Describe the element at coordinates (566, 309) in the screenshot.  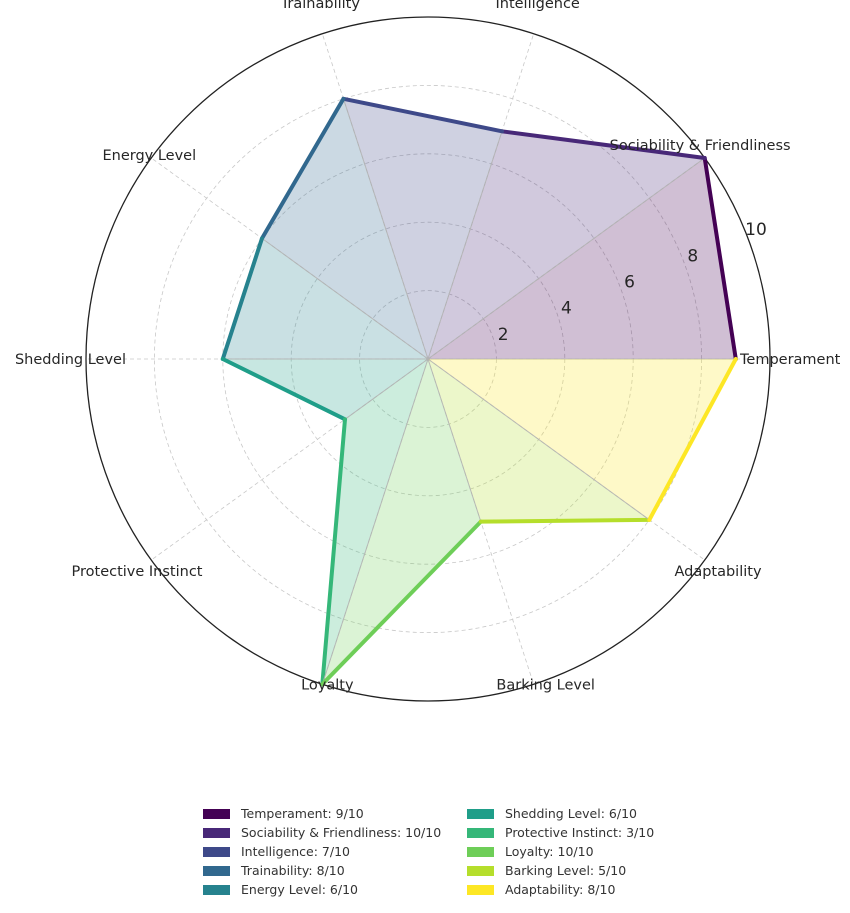
I see `radial-tick-label: 4` at that location.